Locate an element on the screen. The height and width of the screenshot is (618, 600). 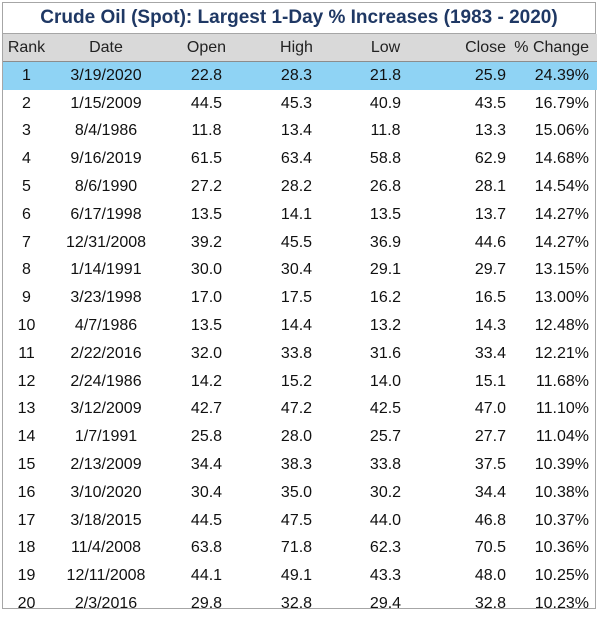
low-cell: 40.9 is located at coordinates (385, 103).